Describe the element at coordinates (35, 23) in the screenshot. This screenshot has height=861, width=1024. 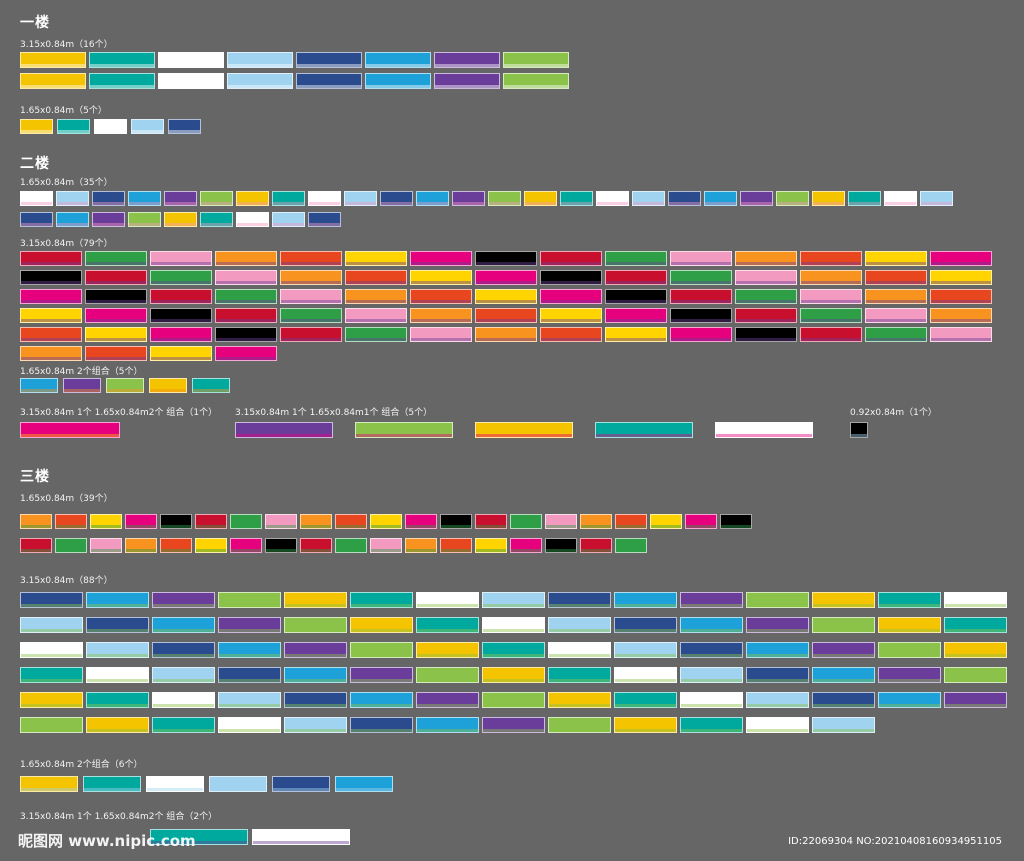
I see `floor-heading-1: 一楼` at that location.